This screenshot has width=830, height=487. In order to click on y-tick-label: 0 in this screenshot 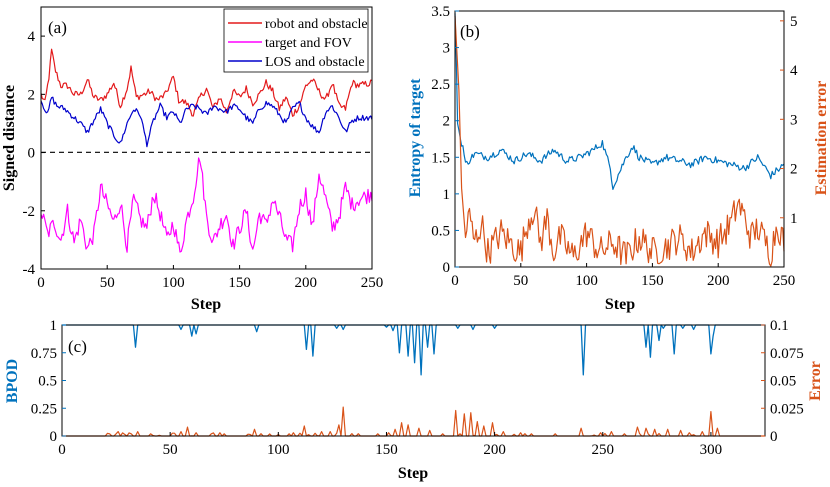, I will do `click(32, 154)`.